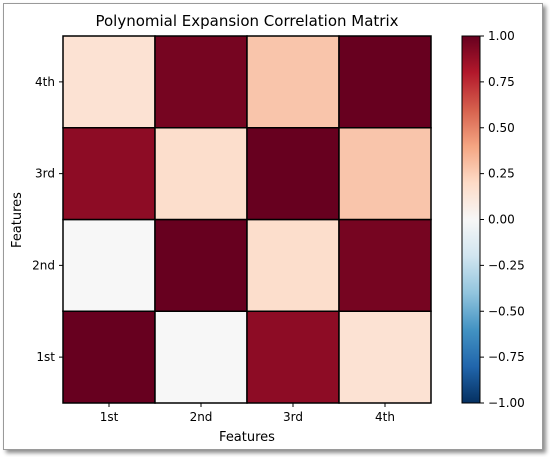  I want to click on y-axis-label: Features, so click(17, 220).